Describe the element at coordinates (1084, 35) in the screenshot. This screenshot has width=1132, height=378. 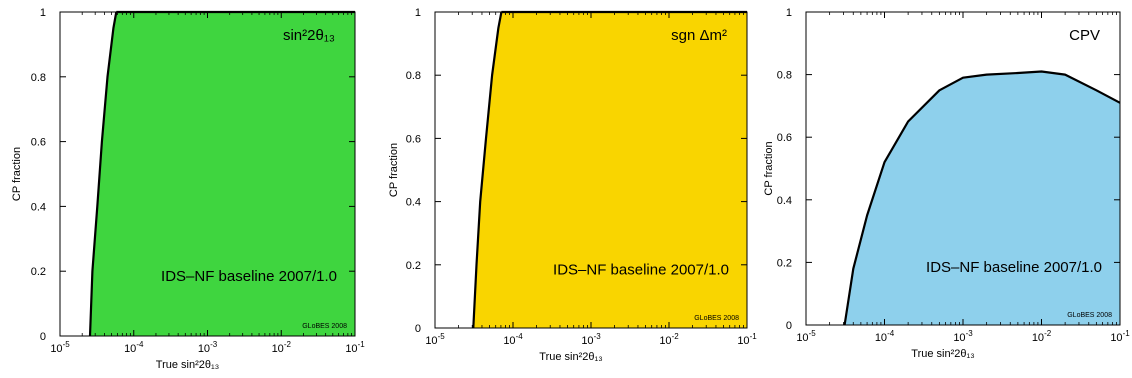
I see `panel-label: CPV` at that location.